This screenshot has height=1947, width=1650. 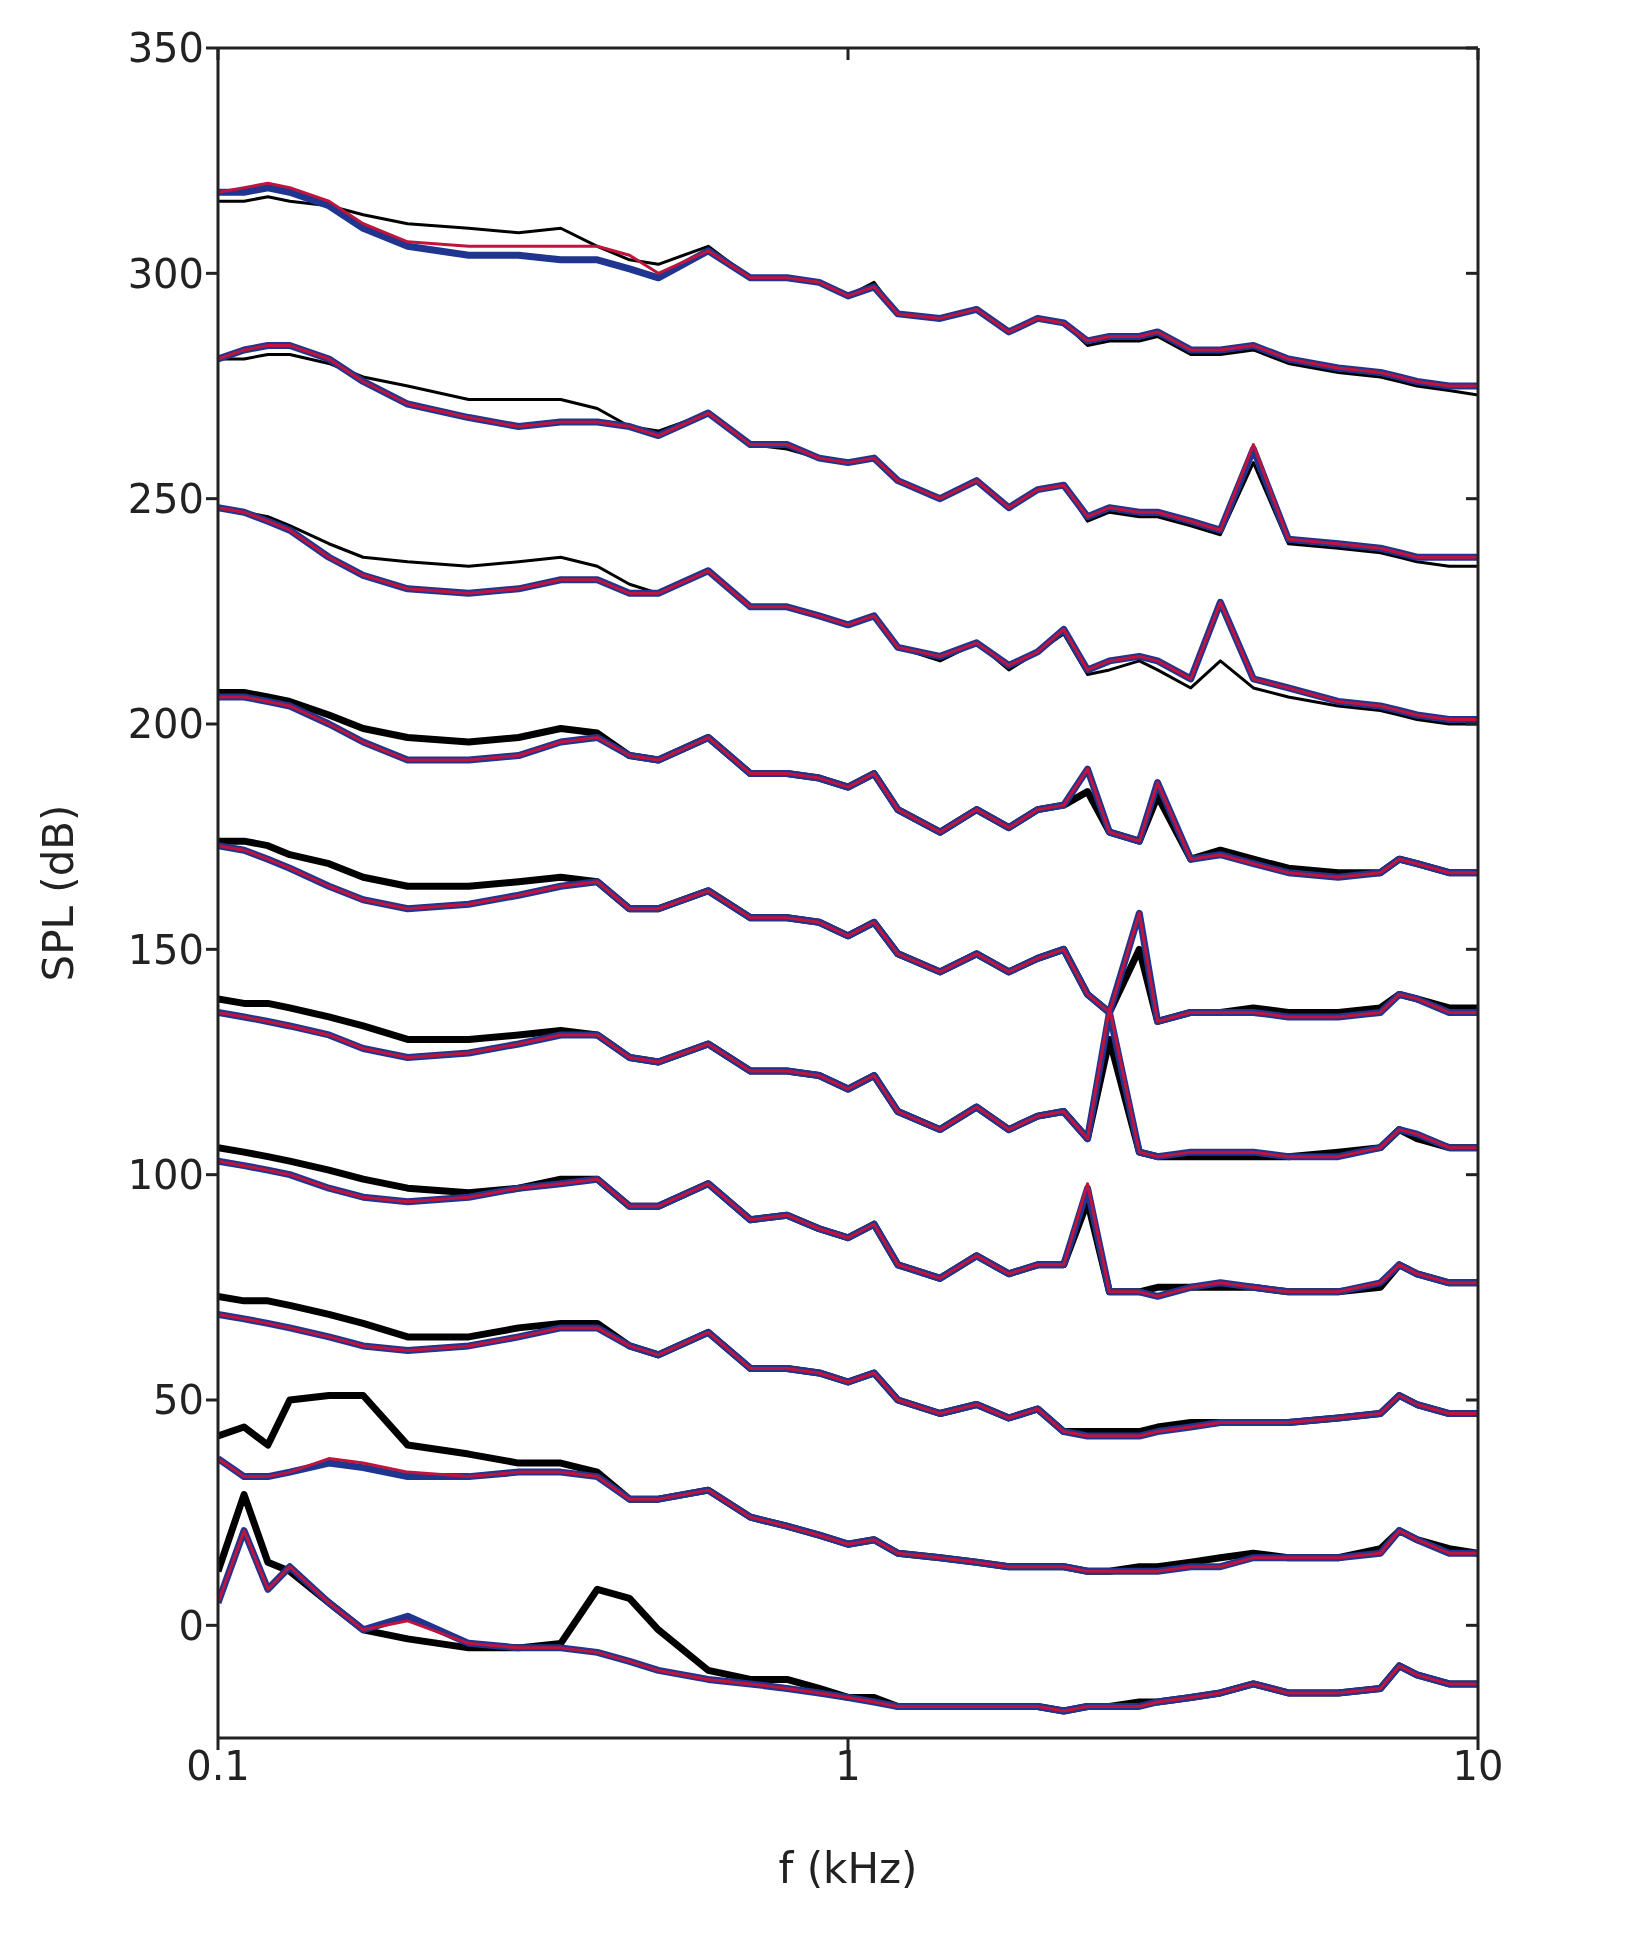 What do you see at coordinates (165, 498) in the screenshot?
I see `y-tick-label: 250` at bounding box center [165, 498].